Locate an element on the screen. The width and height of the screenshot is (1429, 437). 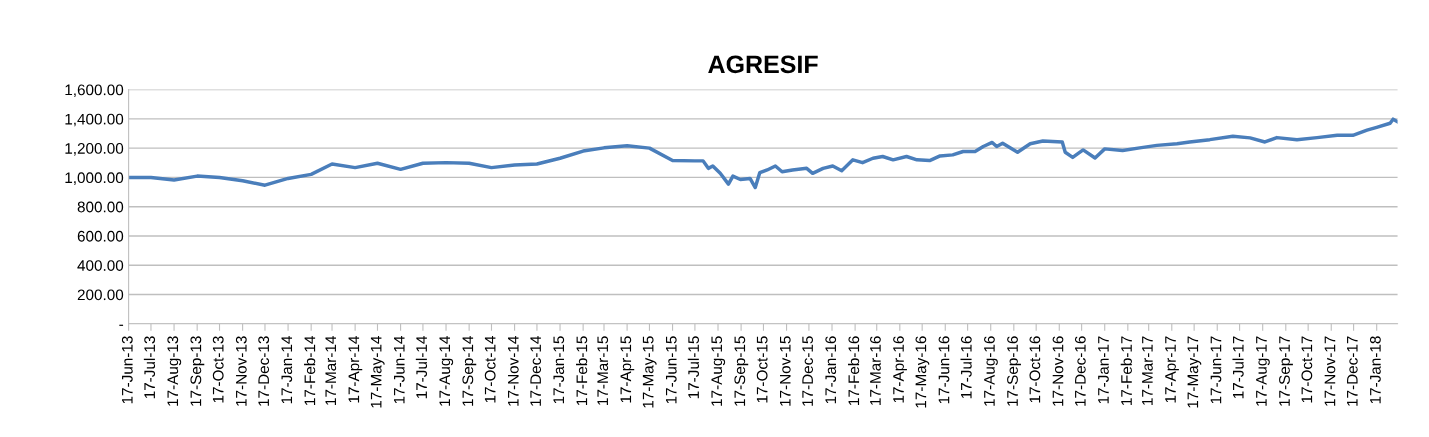
y-tick-label: 800.00 is located at coordinates (100, 207).